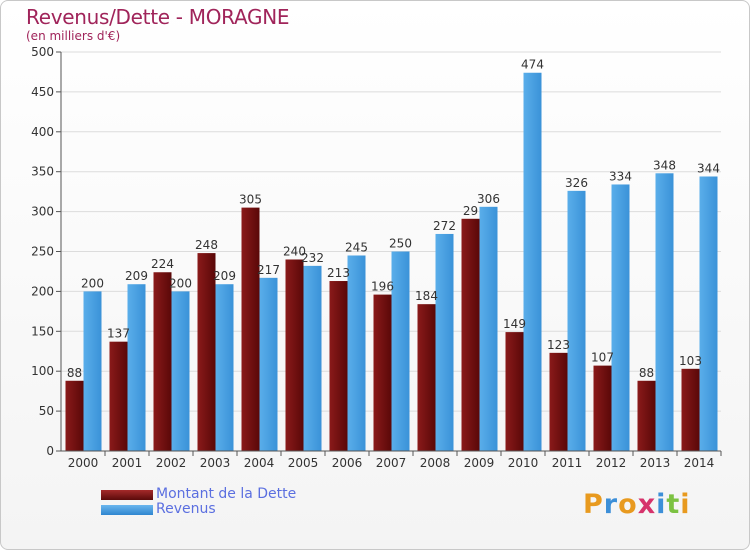 The width and height of the screenshot is (750, 550). What do you see at coordinates (558, 401) in the screenshot?
I see `bar-dette-2011` at bounding box center [558, 401].